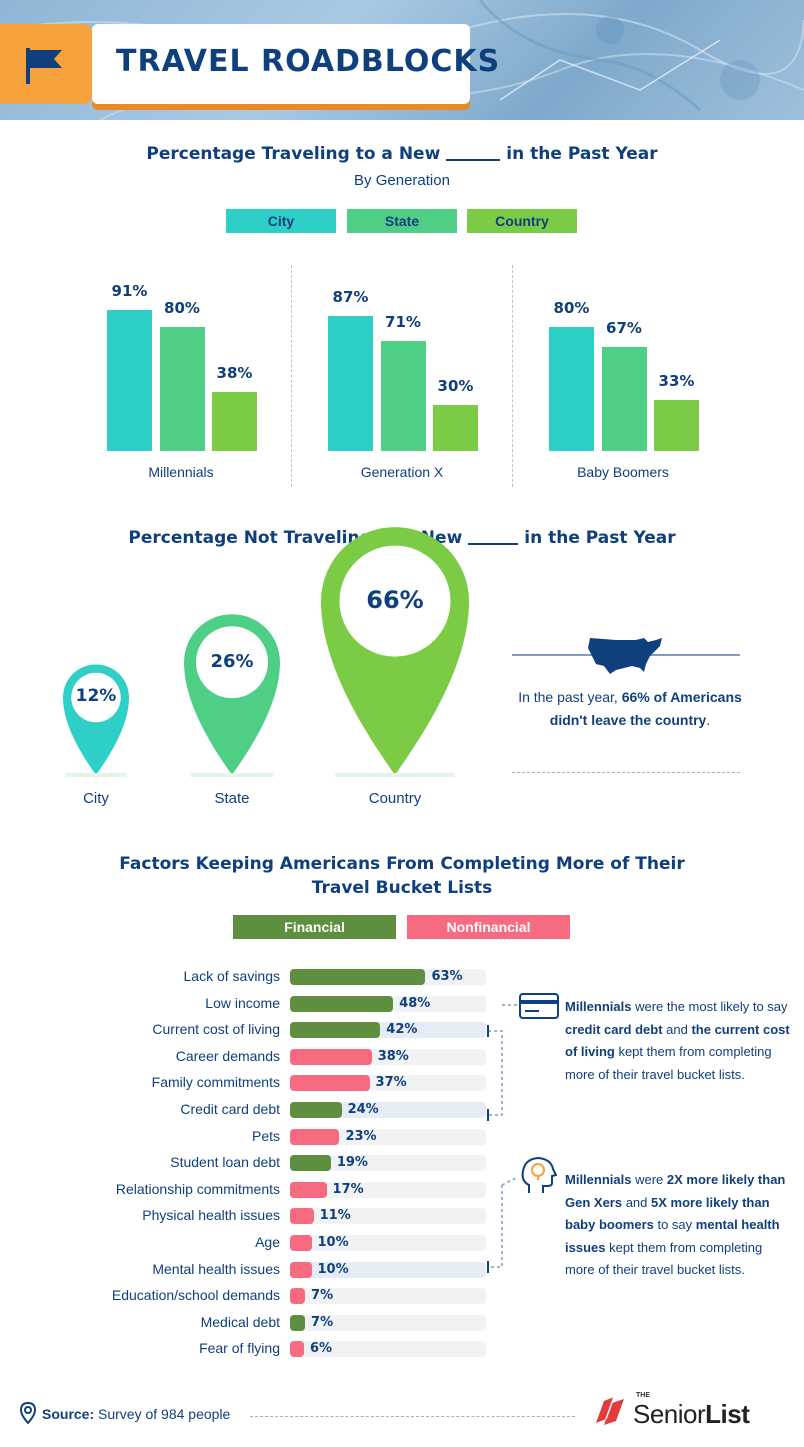 The image size is (804, 1447). Describe the element at coordinates (402, 1030) in the screenshot. I see `factor-value: 42%` at that location.